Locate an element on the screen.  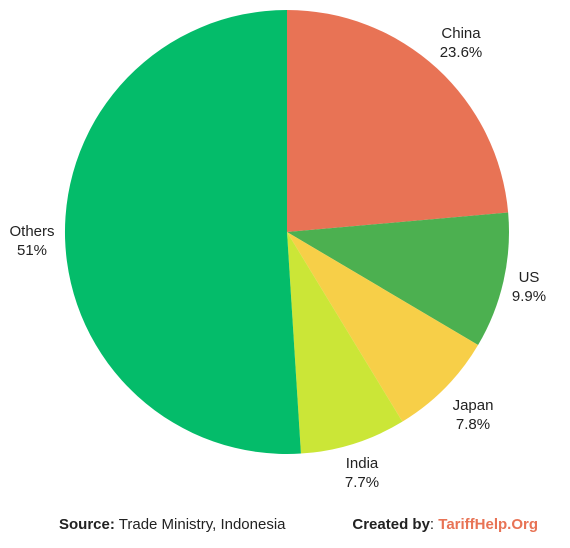
label-us: US 9.9% is located at coordinates (529, 287).